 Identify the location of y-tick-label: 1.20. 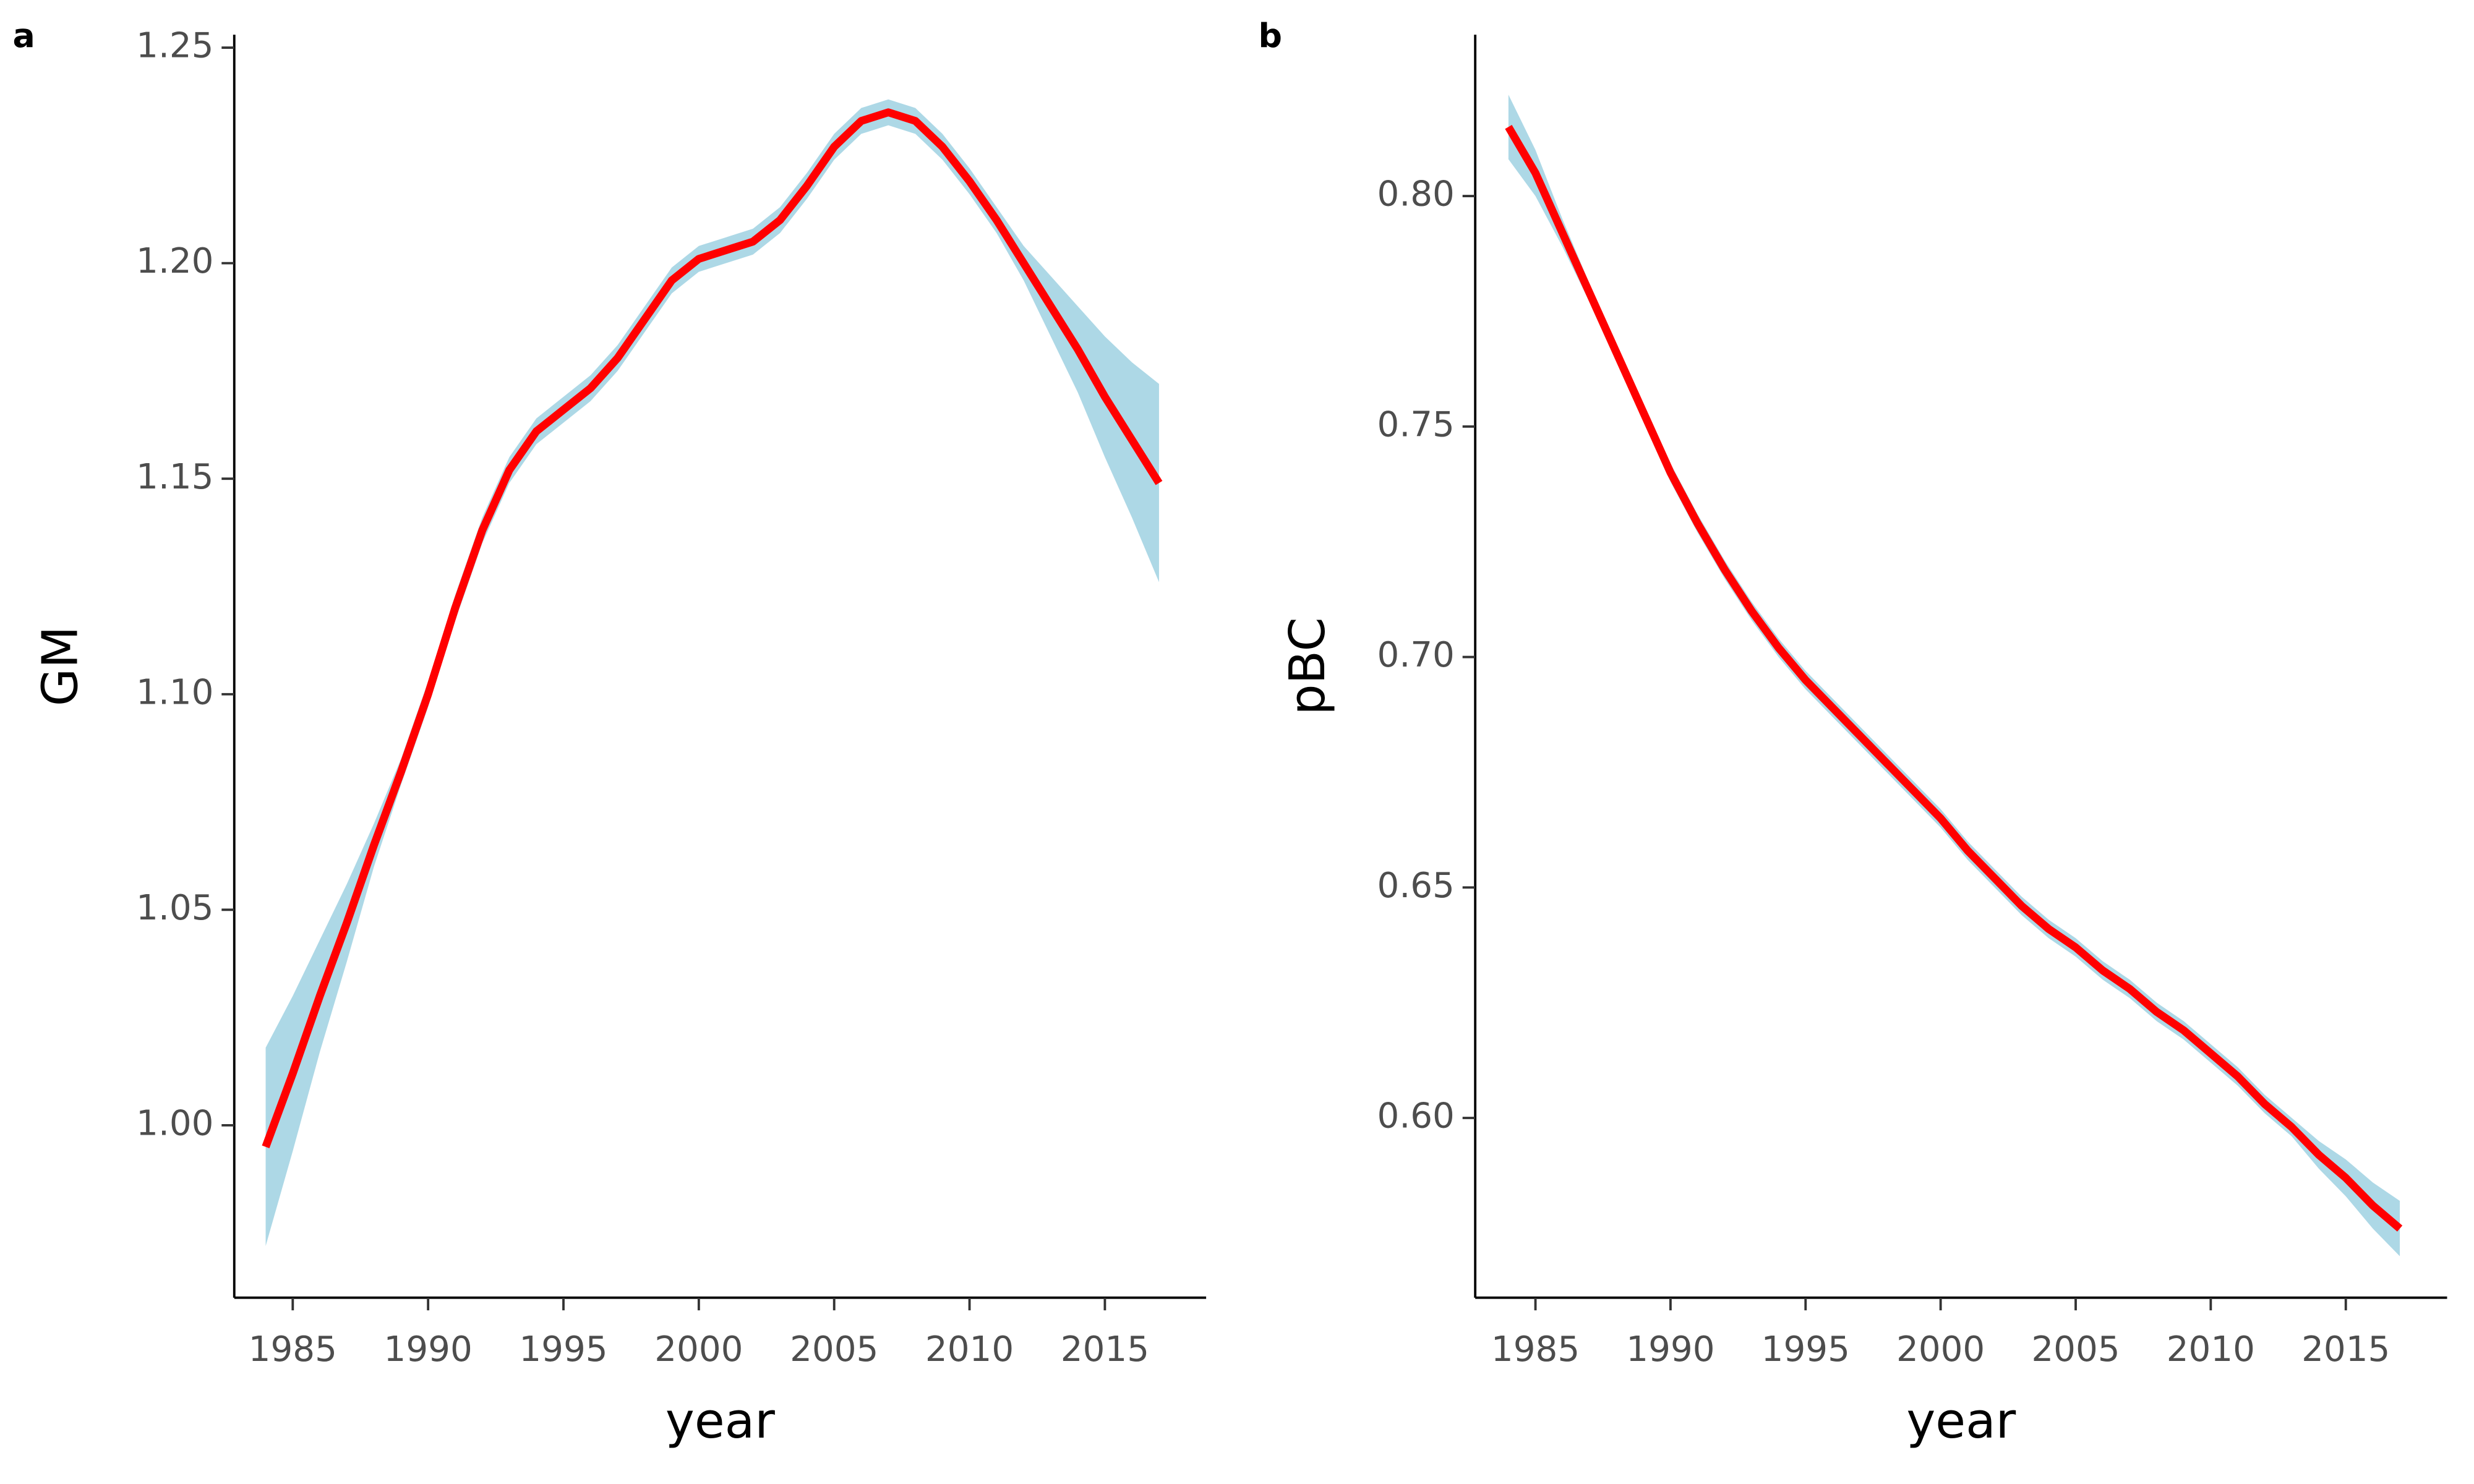
(175, 261).